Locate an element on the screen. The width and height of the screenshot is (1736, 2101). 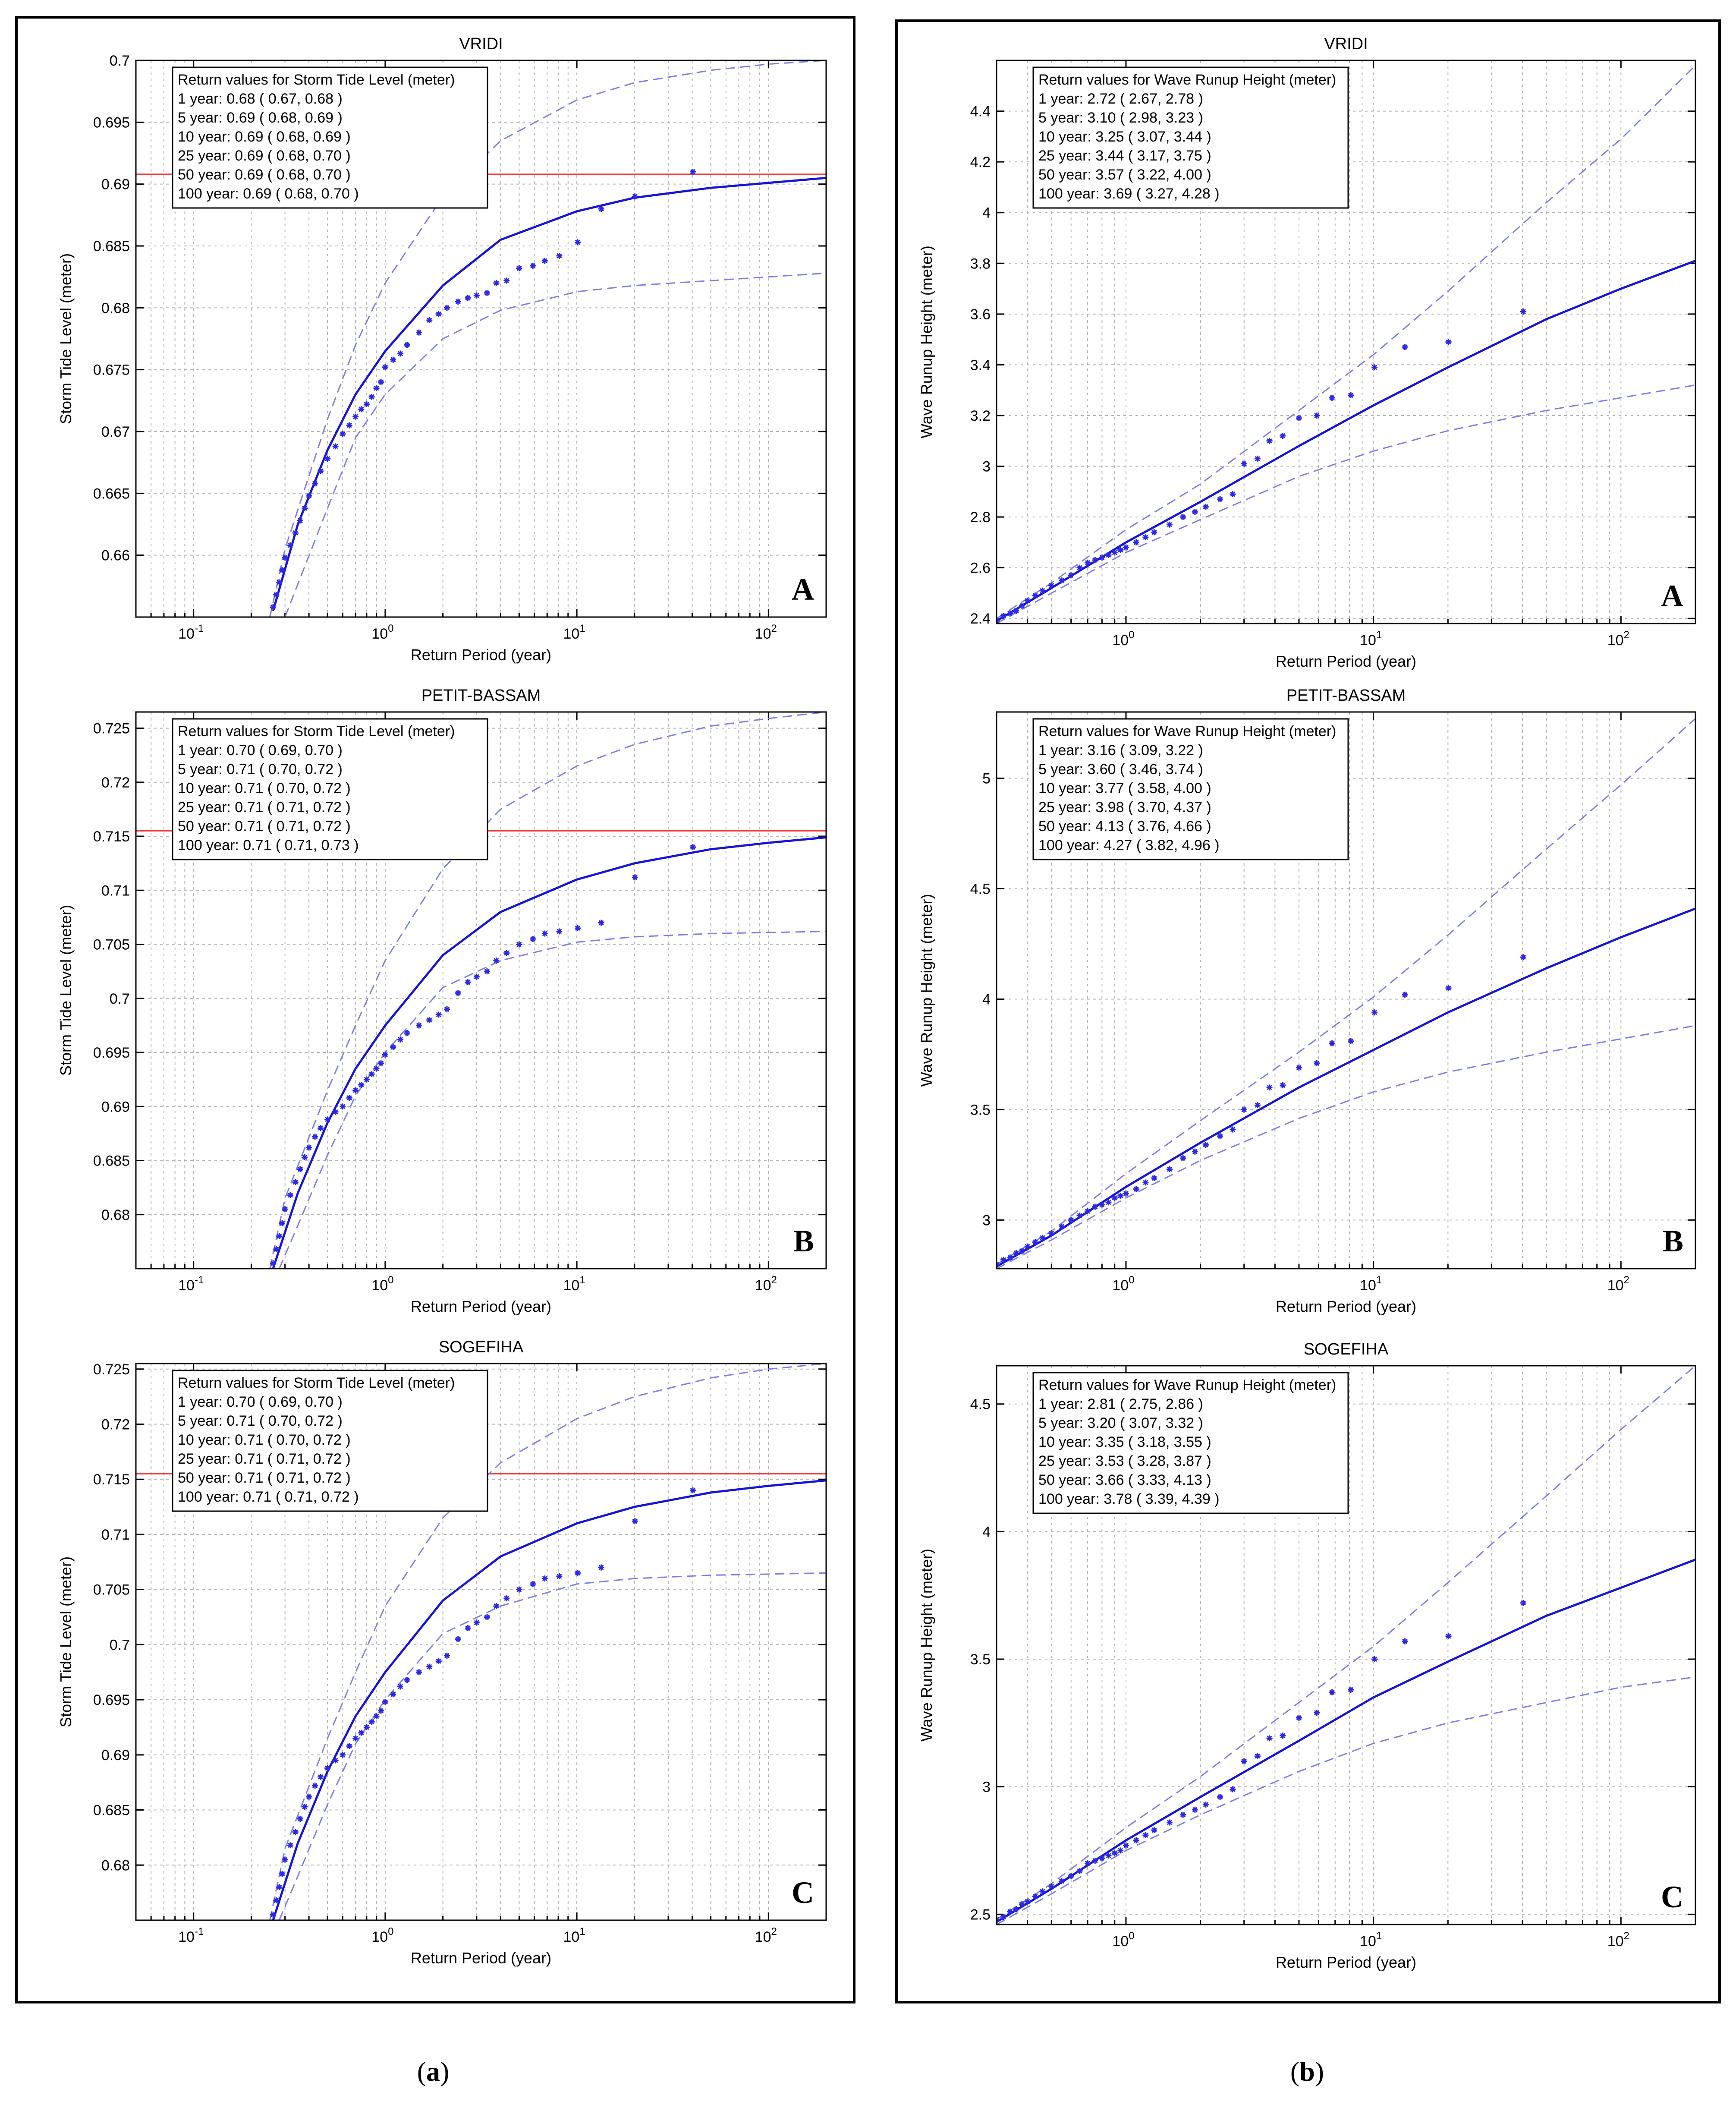
panel-letter: A is located at coordinates (1672, 596).